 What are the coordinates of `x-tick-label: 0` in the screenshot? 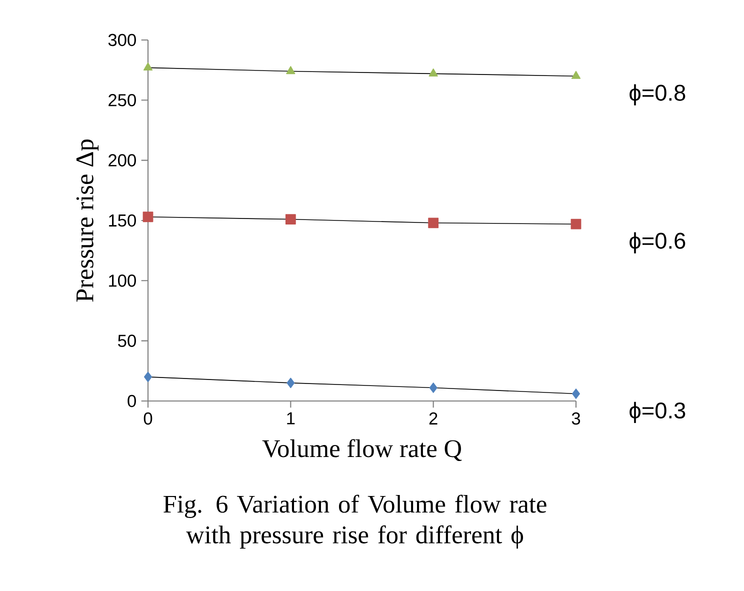 It's located at (148, 418).